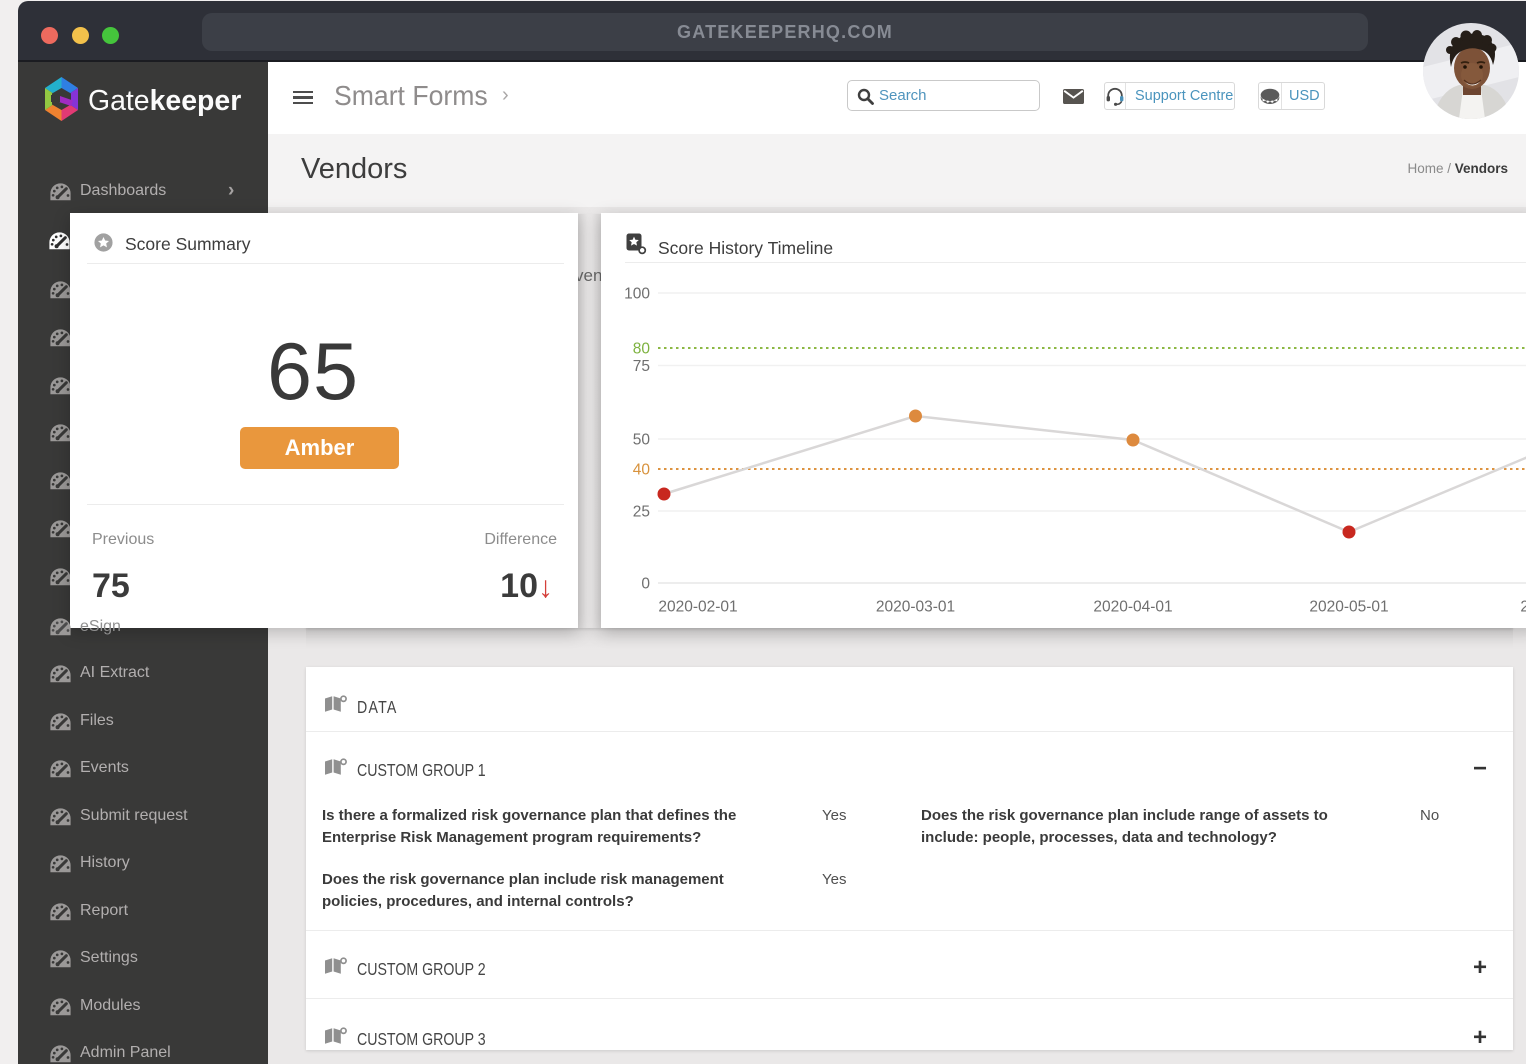 The image size is (1526, 1064). I want to click on svg-text: 100, so click(637, 294).